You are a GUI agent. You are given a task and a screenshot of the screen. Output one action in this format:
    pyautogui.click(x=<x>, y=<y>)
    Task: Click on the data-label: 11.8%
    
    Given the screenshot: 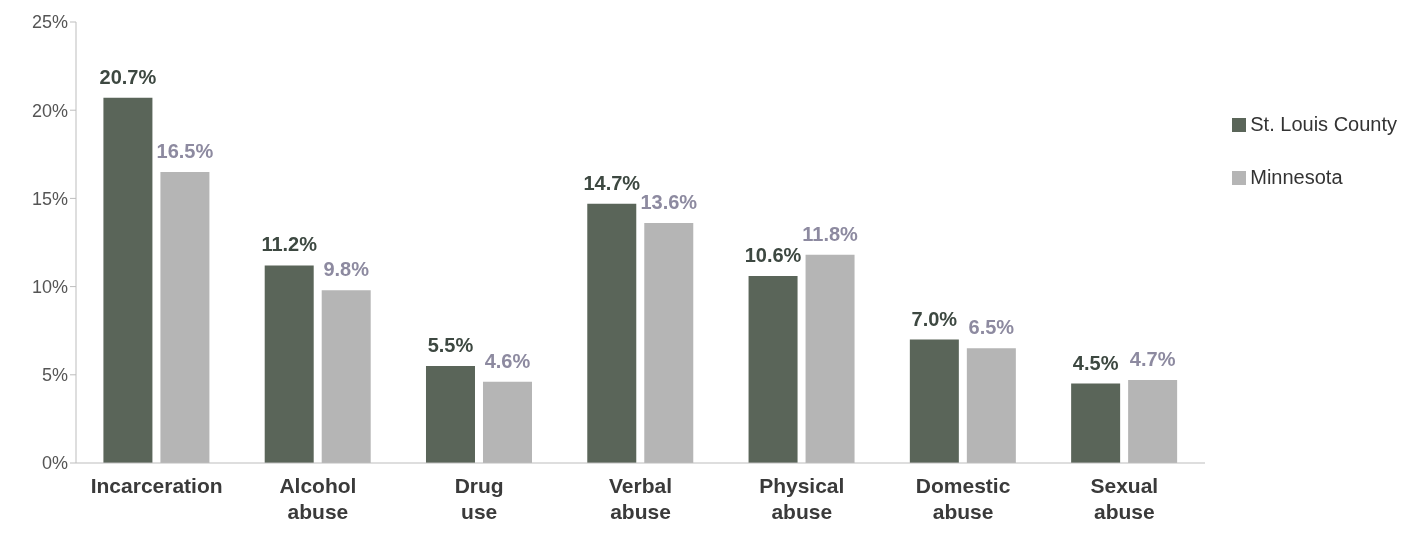 What is the action you would take?
    pyautogui.click(x=830, y=233)
    